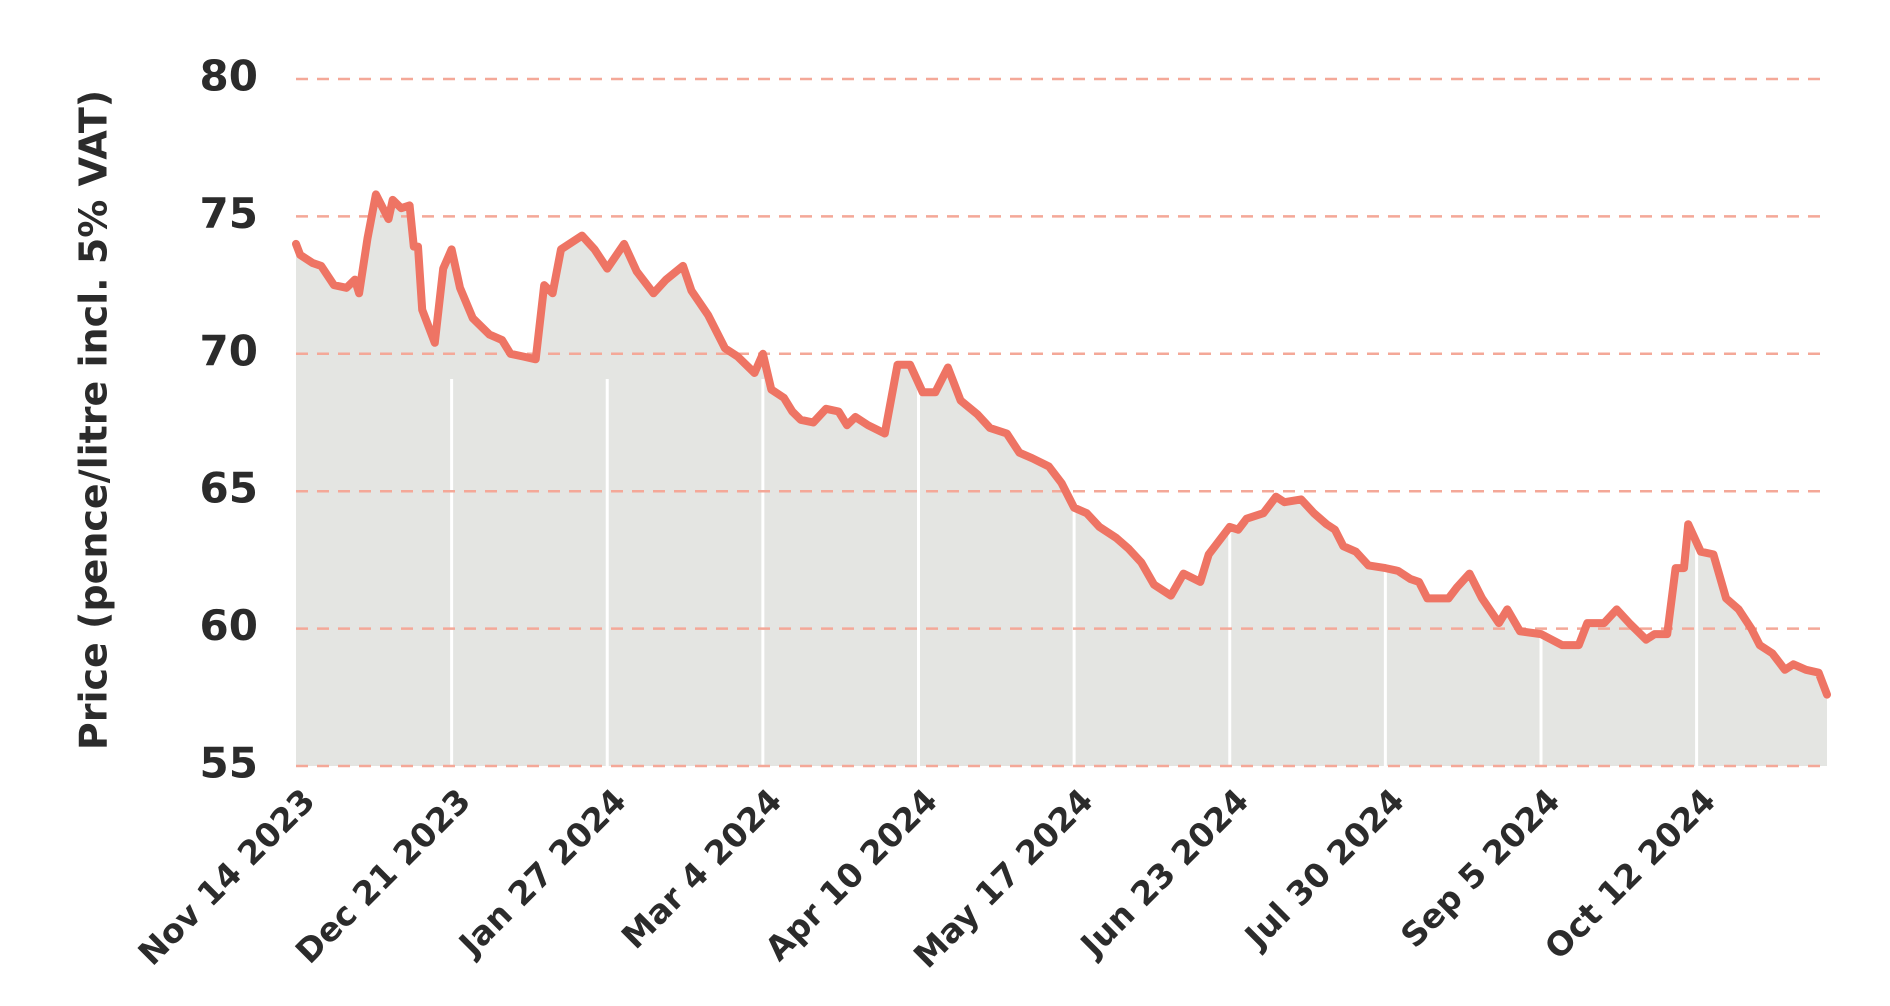 The height and width of the screenshot is (1006, 1890). Describe the element at coordinates (229, 76) in the screenshot. I see `y-tick-label: 80` at that location.